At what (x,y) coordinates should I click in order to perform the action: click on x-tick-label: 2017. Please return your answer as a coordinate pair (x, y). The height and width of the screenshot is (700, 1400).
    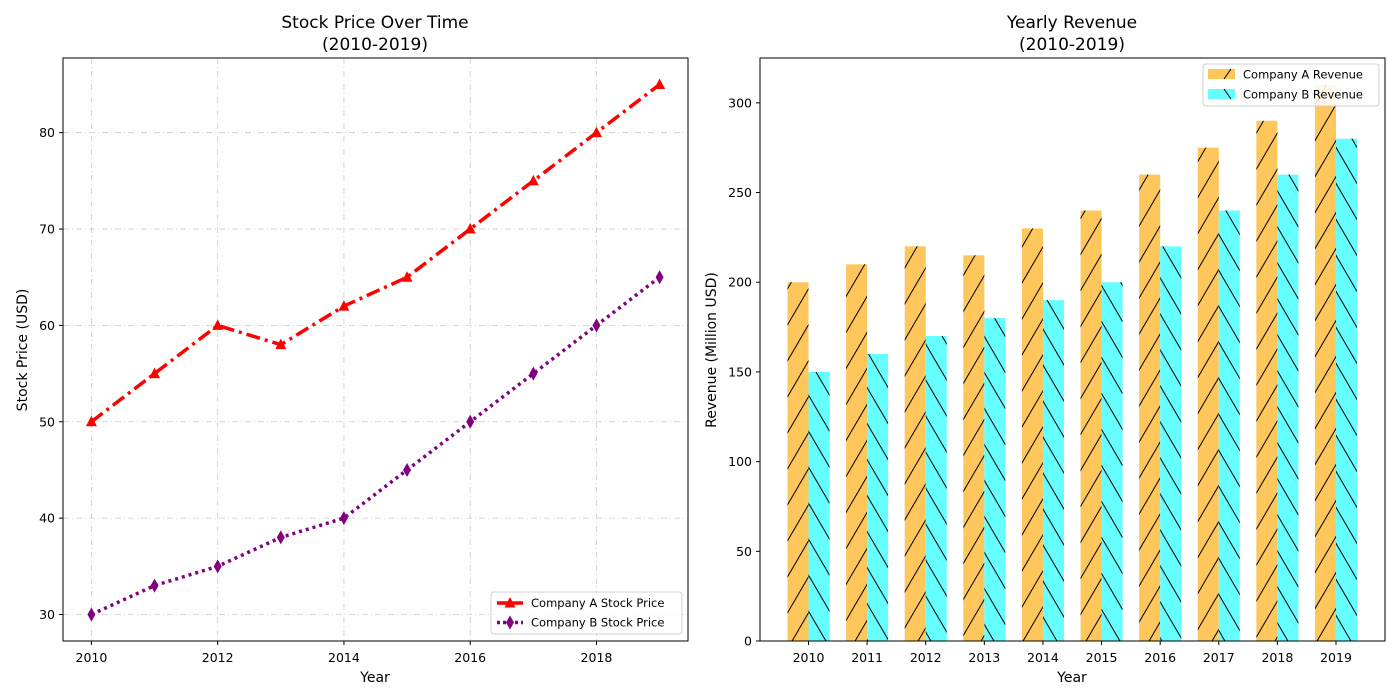
    Looking at the image, I should click on (1219, 657).